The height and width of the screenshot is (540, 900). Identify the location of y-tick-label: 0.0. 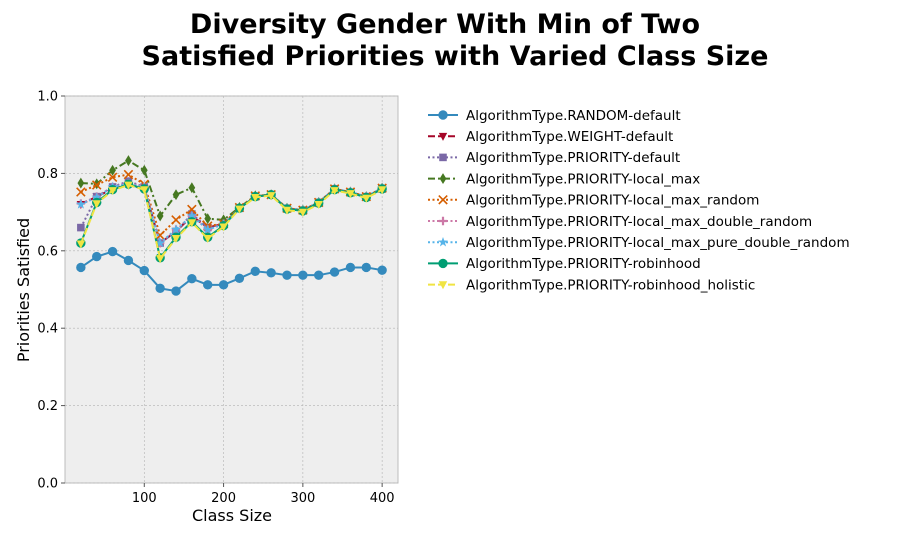
(47, 484).